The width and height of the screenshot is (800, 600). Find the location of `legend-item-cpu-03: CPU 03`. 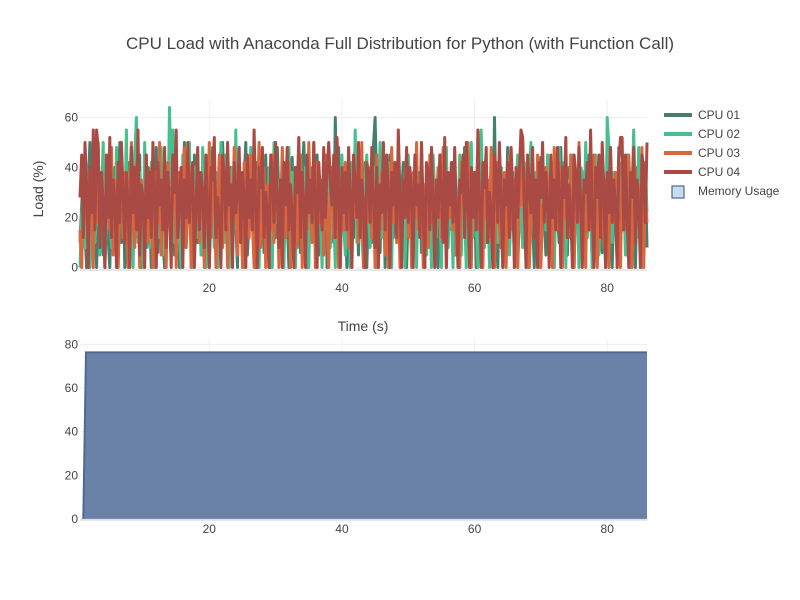

legend-item-cpu-03: CPU 03 is located at coordinates (702, 153).